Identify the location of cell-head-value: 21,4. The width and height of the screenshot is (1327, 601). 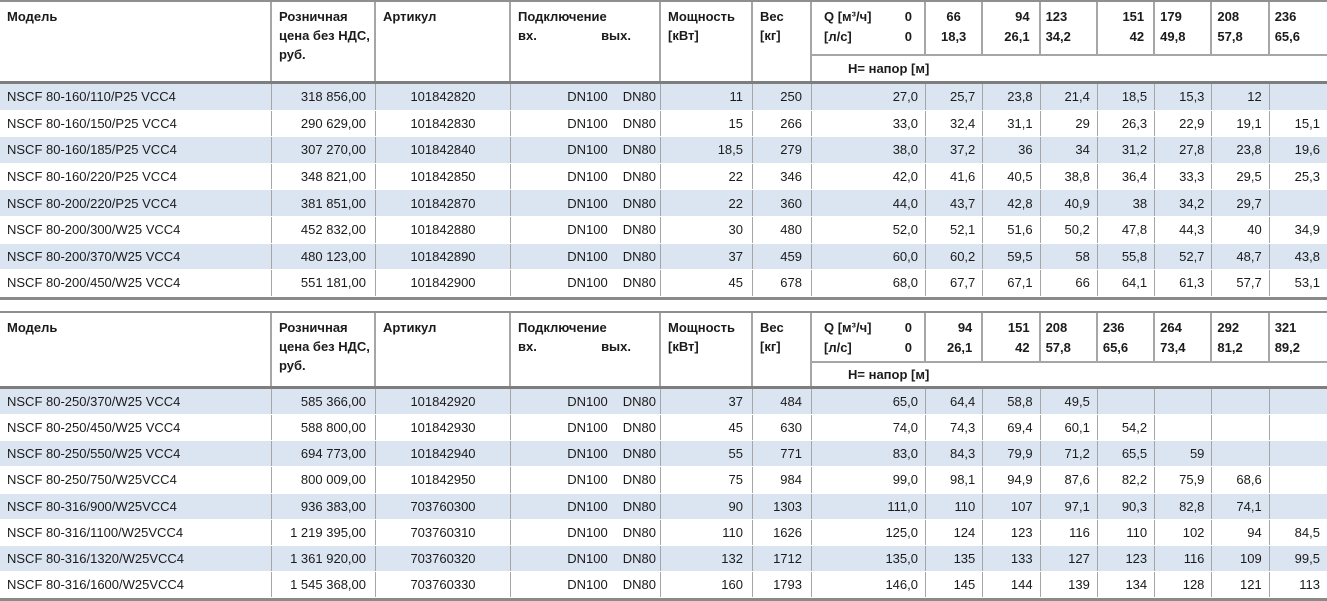
(1069, 97).